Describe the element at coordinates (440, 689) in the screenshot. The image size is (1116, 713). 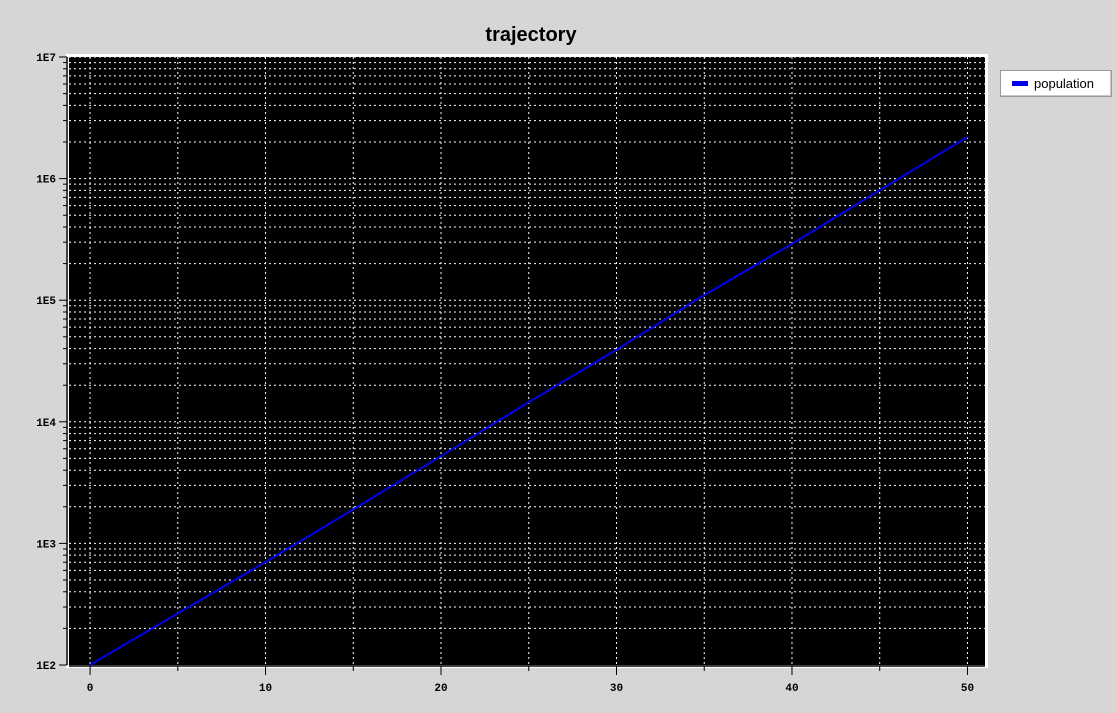
I see `x-tick-label: 20` at that location.